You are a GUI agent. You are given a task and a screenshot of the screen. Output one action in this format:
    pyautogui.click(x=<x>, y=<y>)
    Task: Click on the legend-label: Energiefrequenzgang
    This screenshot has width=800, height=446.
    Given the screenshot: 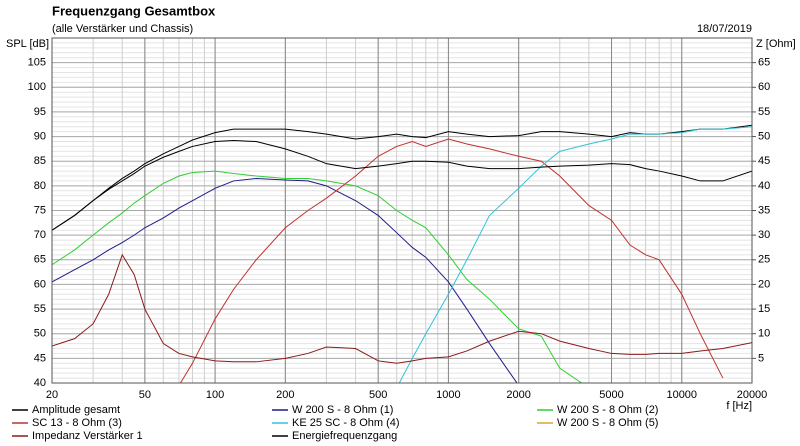 What is the action you would take?
    pyautogui.click(x=344, y=436)
    